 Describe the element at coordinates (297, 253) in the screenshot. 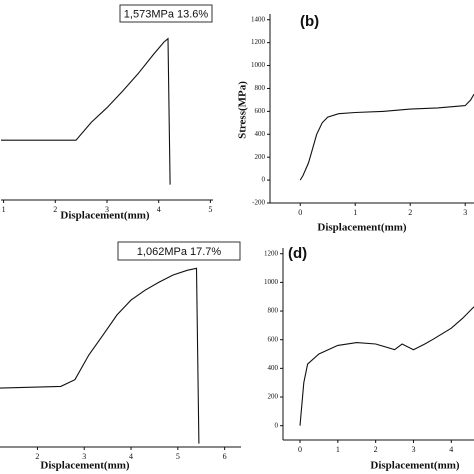

I see `panel-label: (d)` at that location.